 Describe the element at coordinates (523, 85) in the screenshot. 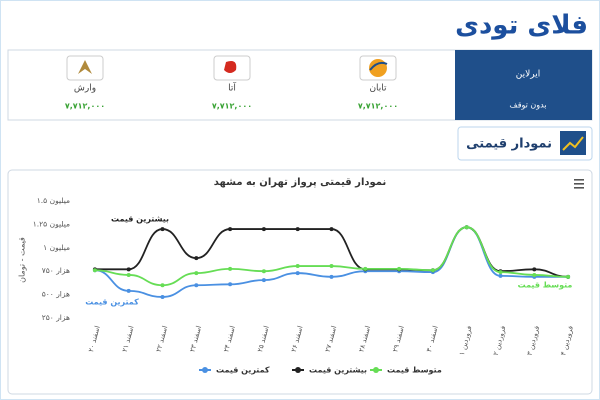

I see `flights-header` at that location.